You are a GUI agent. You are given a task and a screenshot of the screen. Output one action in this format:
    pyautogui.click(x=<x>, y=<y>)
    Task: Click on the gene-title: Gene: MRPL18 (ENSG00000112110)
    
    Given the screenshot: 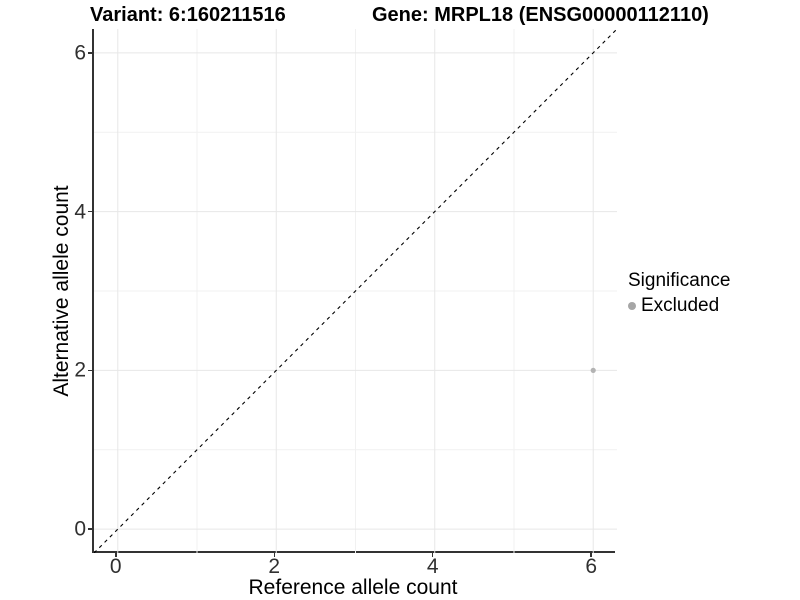 What is the action you would take?
    pyautogui.click(x=540, y=15)
    